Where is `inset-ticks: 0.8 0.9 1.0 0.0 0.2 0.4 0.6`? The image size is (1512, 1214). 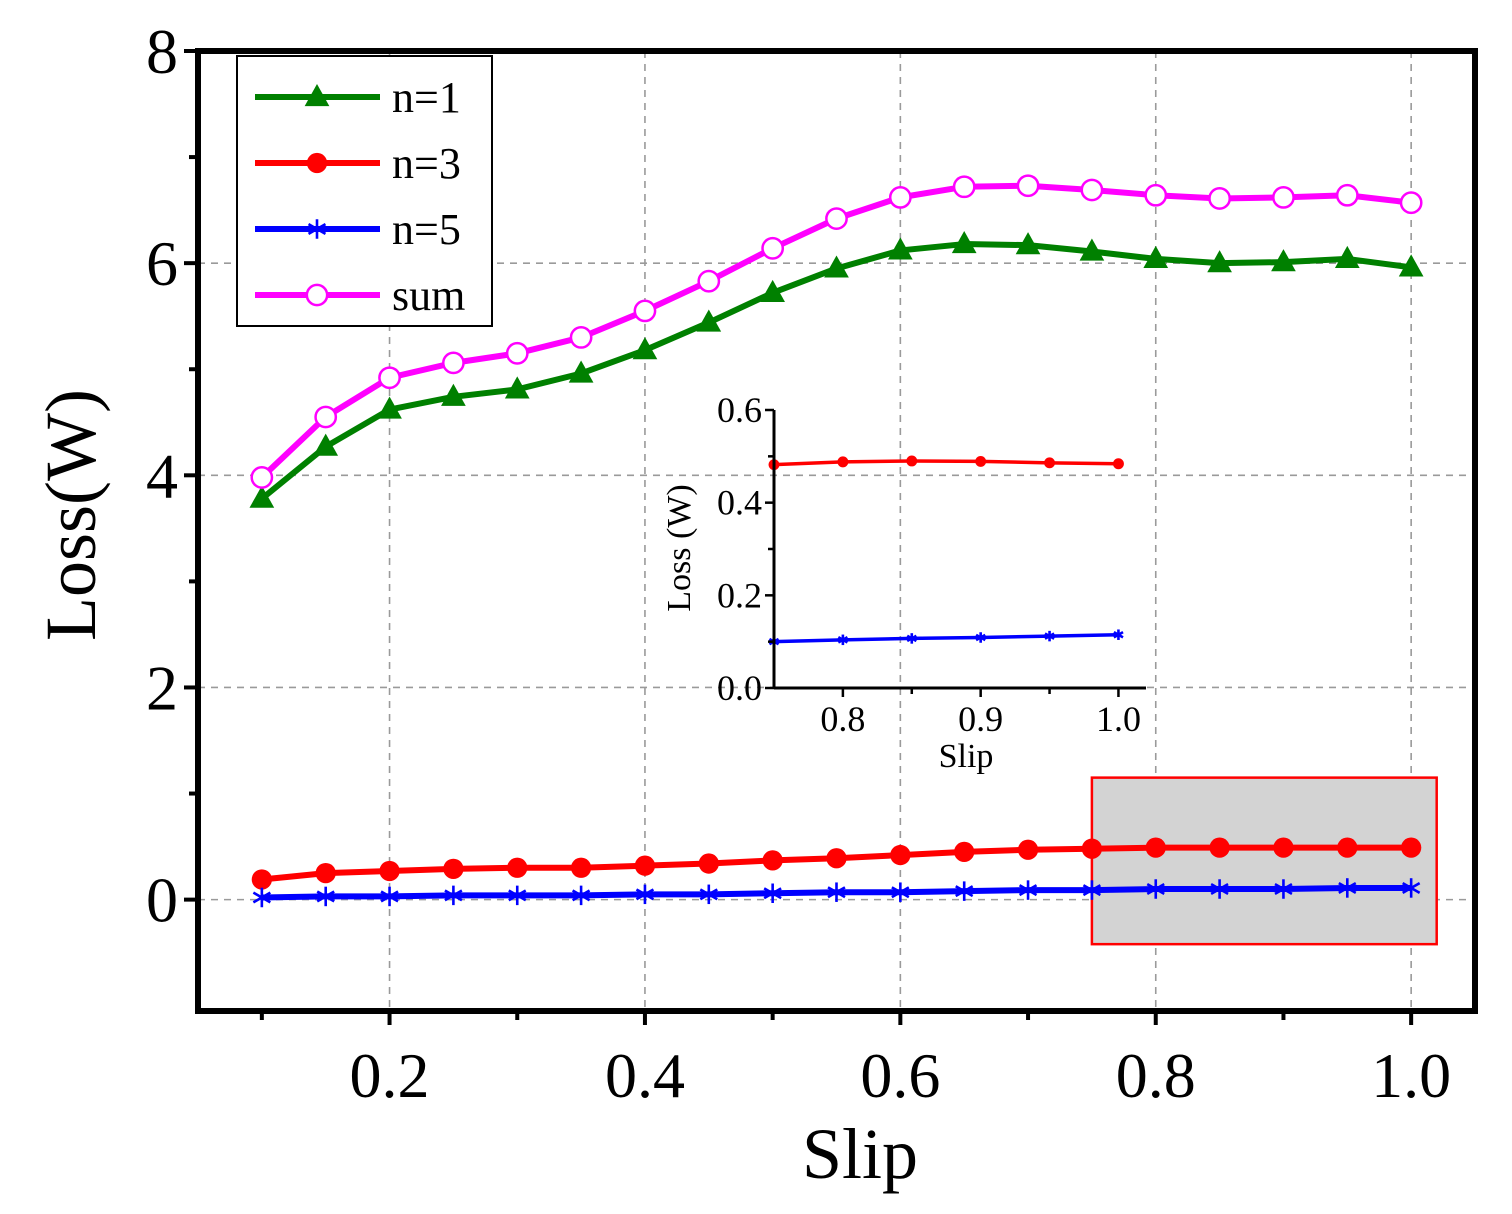
inset-ticks: 0.8 0.9 1.0 0.0 0.2 0.4 0.6 is located at coordinates (929, 564).